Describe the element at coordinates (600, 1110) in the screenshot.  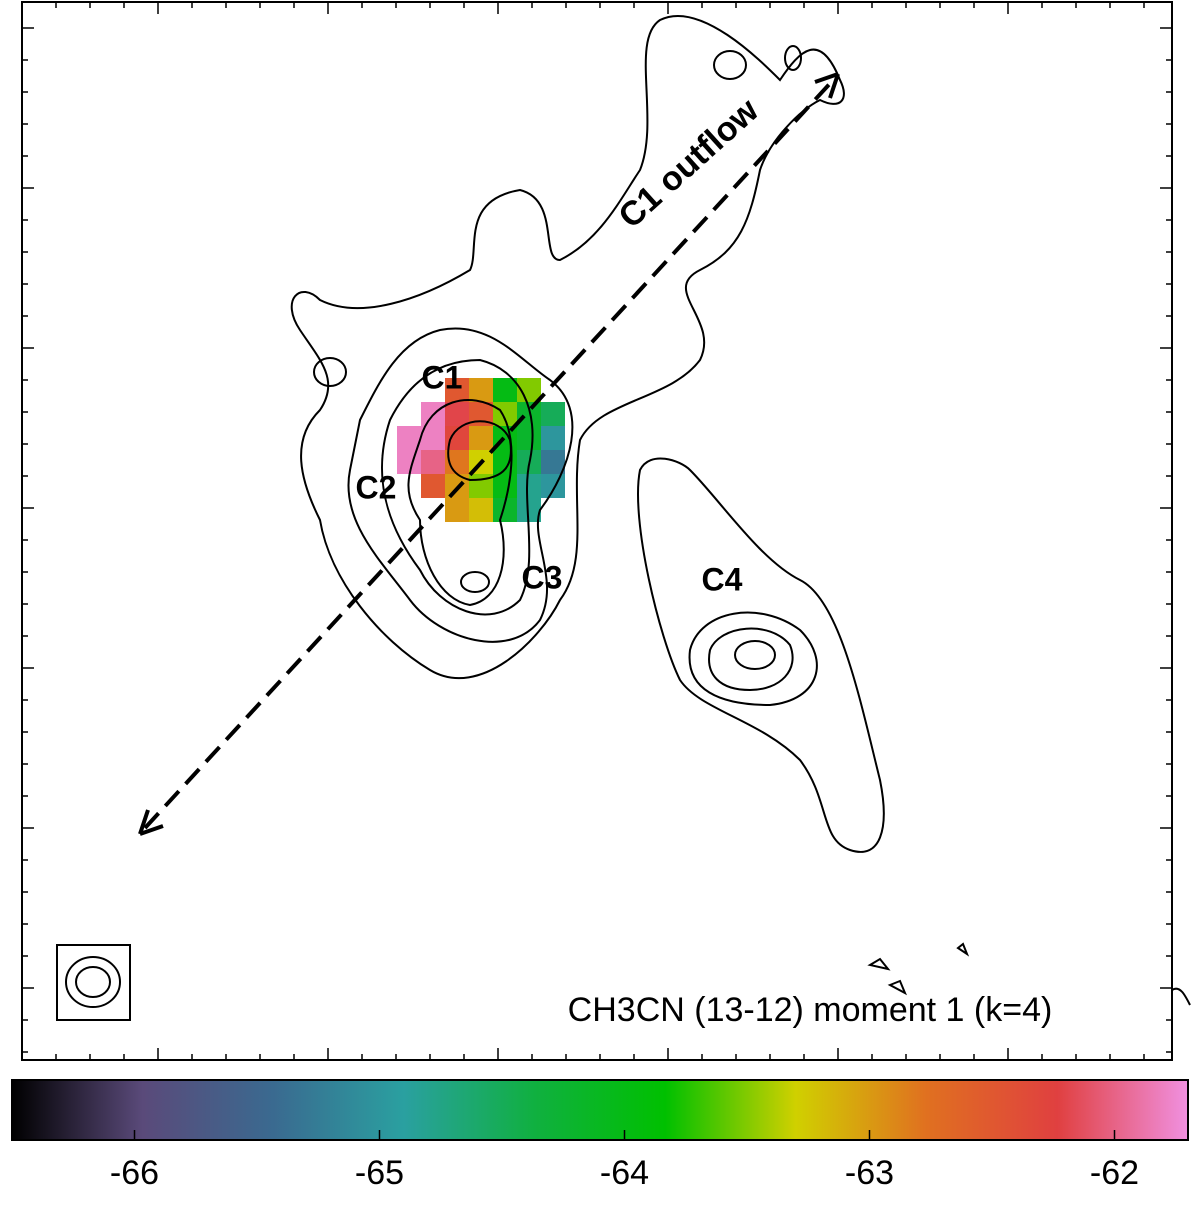
I see `colorbar` at that location.